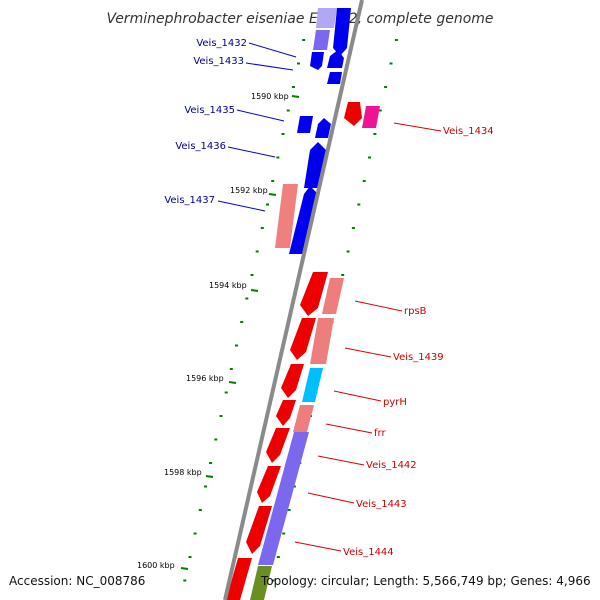  Describe the element at coordinates (322, 341) in the screenshot. I see `gene-veis-1439-light` at that location.